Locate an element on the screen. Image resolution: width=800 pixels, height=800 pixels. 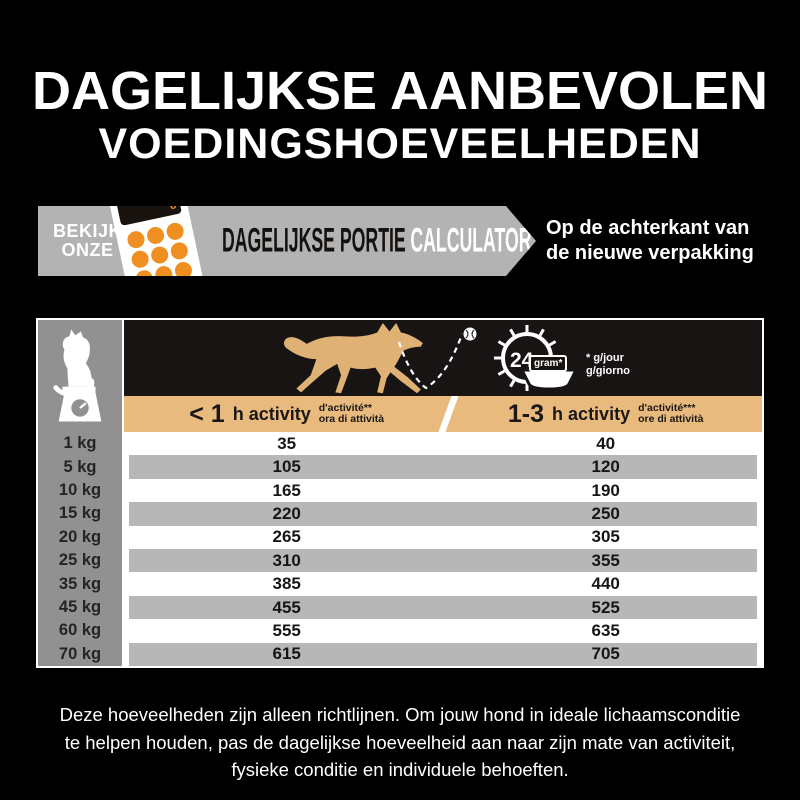
dog-on-scale-icon is located at coordinates (80, 376).